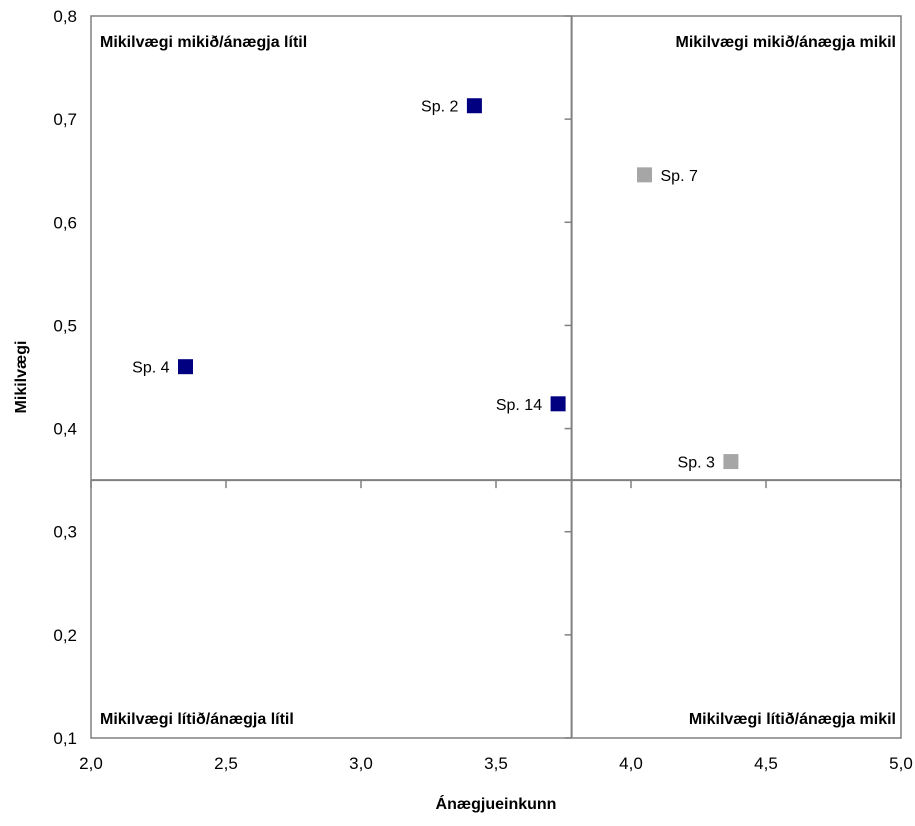 Image resolution: width=915 pixels, height=826 pixels. Describe the element at coordinates (65, 635) in the screenshot. I see `y-tick-label: 0,2` at that location.